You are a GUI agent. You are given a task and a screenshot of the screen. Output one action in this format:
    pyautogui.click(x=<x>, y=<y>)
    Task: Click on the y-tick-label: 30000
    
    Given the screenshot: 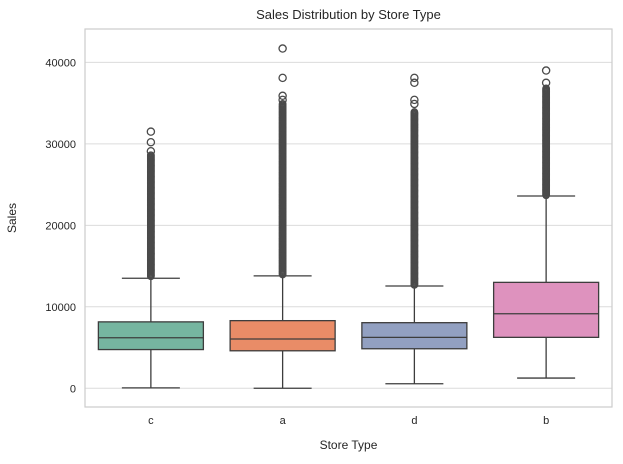 What is the action you would take?
    pyautogui.click(x=60, y=145)
    